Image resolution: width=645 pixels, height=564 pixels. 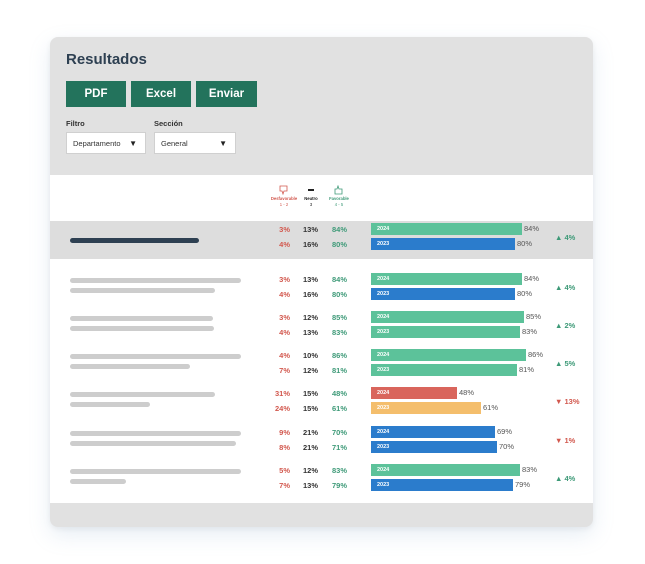 What do you see at coordinates (226, 94) in the screenshot?
I see `send-button: Enviar` at bounding box center [226, 94].